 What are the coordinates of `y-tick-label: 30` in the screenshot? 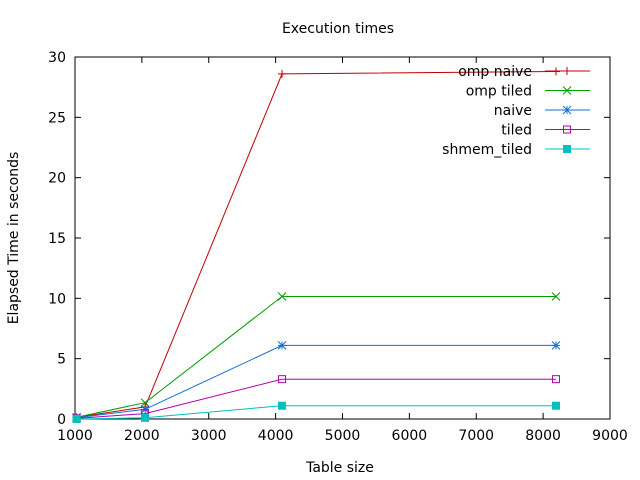 It's located at (57, 58).